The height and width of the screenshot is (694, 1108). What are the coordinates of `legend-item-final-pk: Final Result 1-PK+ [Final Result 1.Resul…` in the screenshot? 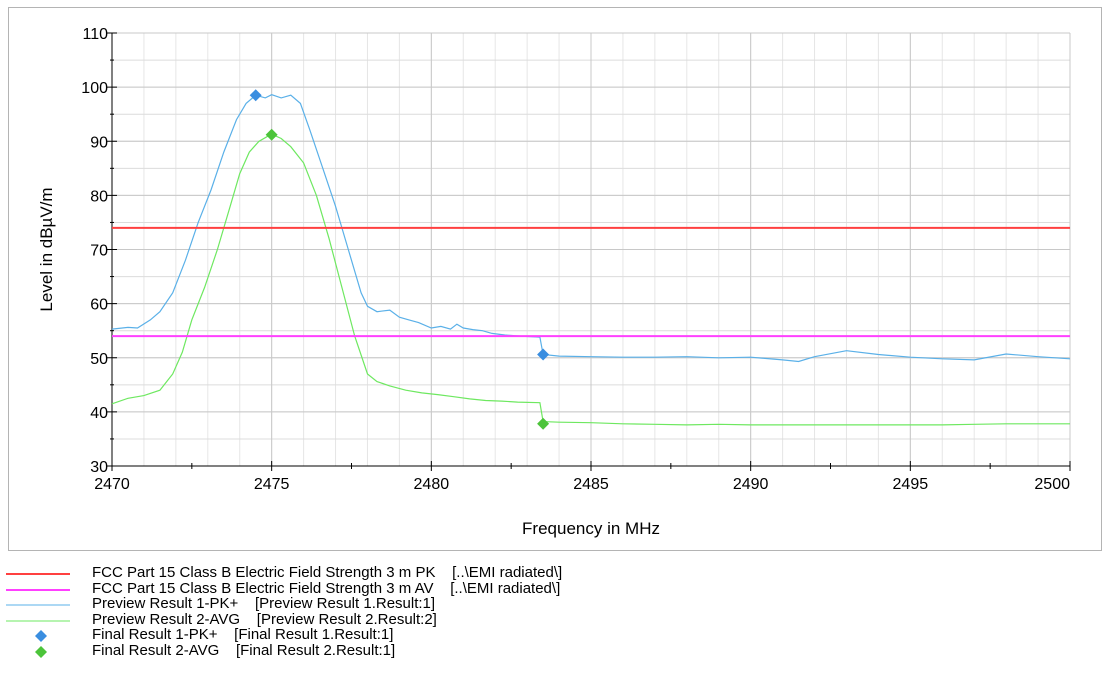 It's located at (554, 635).